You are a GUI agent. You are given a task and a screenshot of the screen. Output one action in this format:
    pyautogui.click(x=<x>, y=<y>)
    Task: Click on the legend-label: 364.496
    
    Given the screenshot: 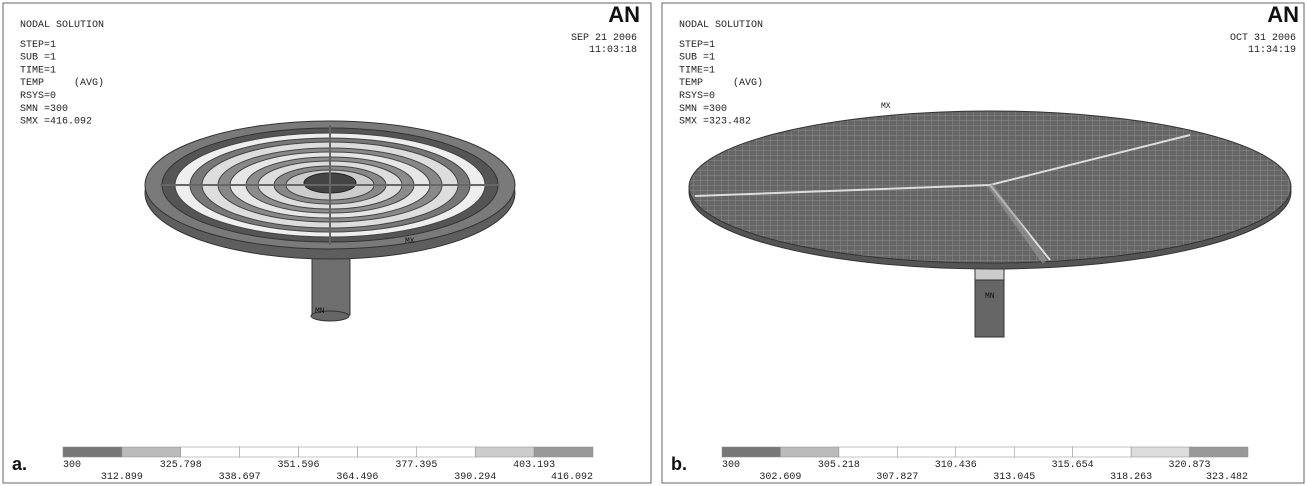 What is the action you would take?
    pyautogui.click(x=357, y=477)
    